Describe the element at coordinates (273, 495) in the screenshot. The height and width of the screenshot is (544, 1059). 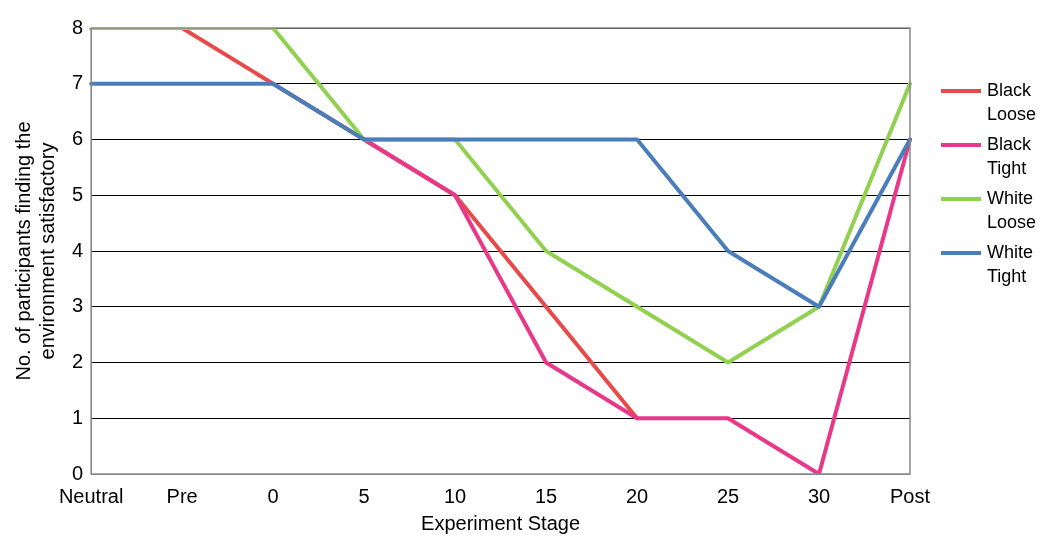
I see `x-tick-label: 0` at that location.